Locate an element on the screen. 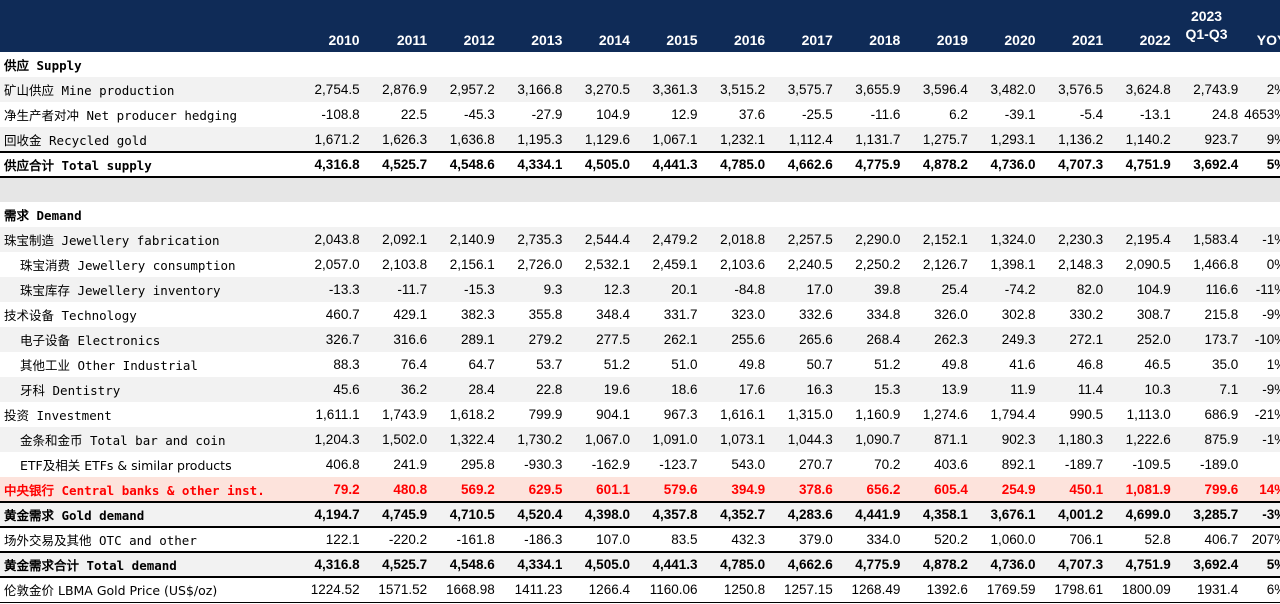  value-cell: 326.7 is located at coordinates (342, 339).